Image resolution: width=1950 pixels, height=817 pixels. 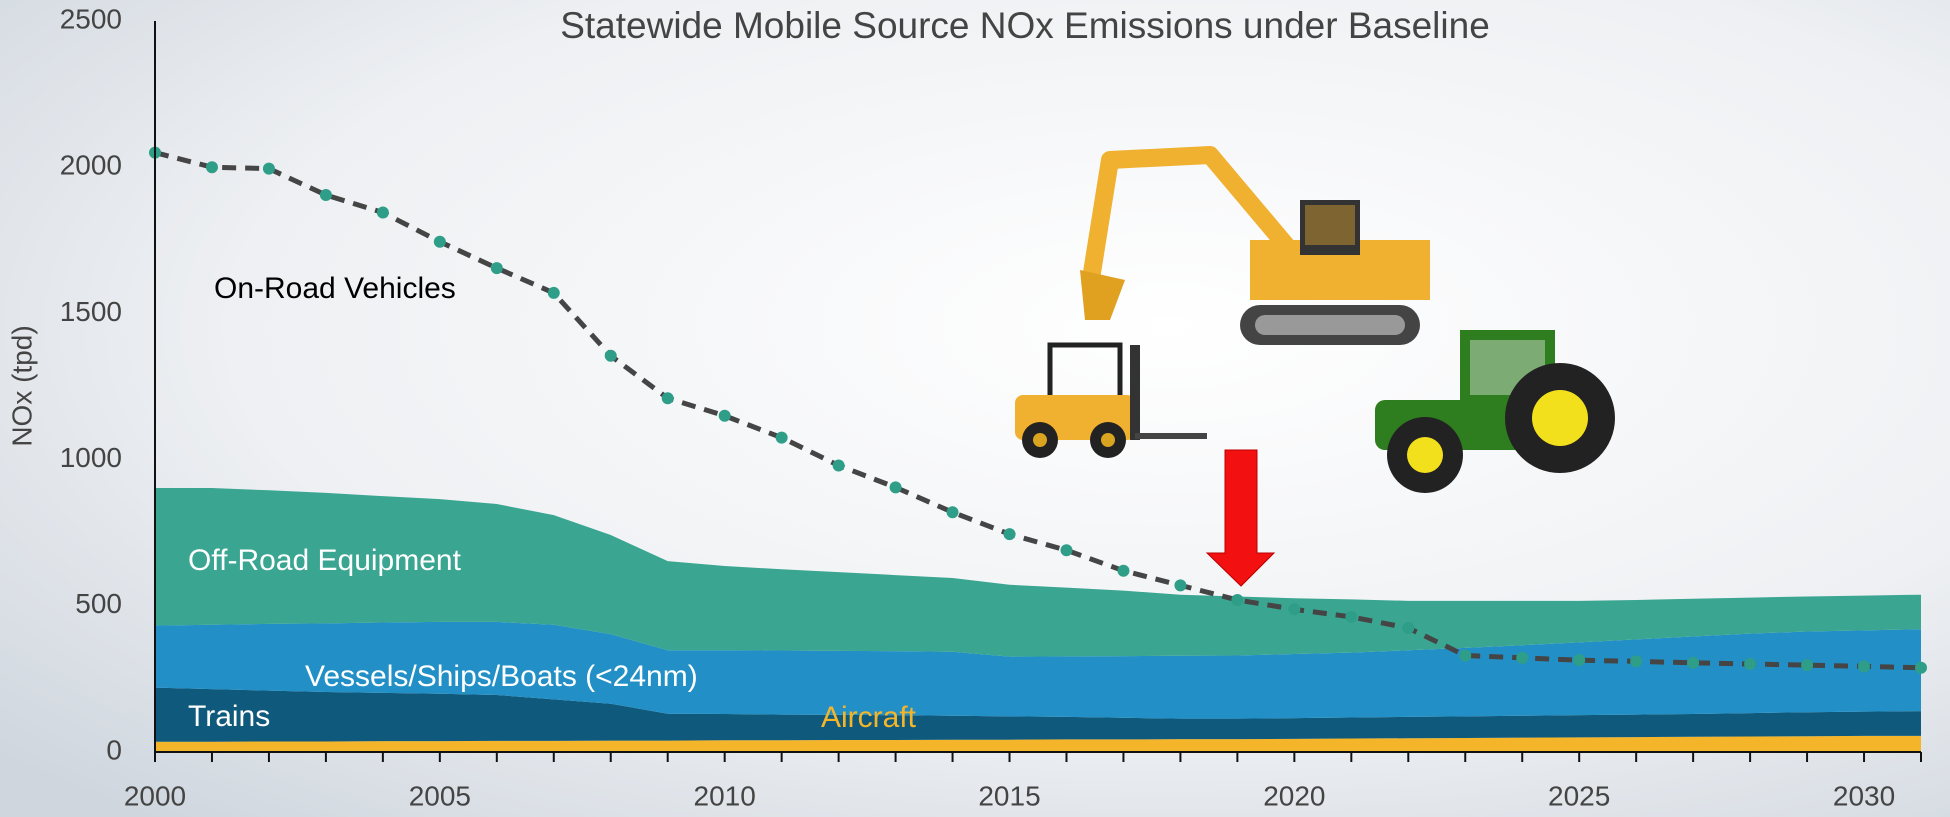 I want to click on series-label: On-Road Vehicles, so click(x=335, y=288).